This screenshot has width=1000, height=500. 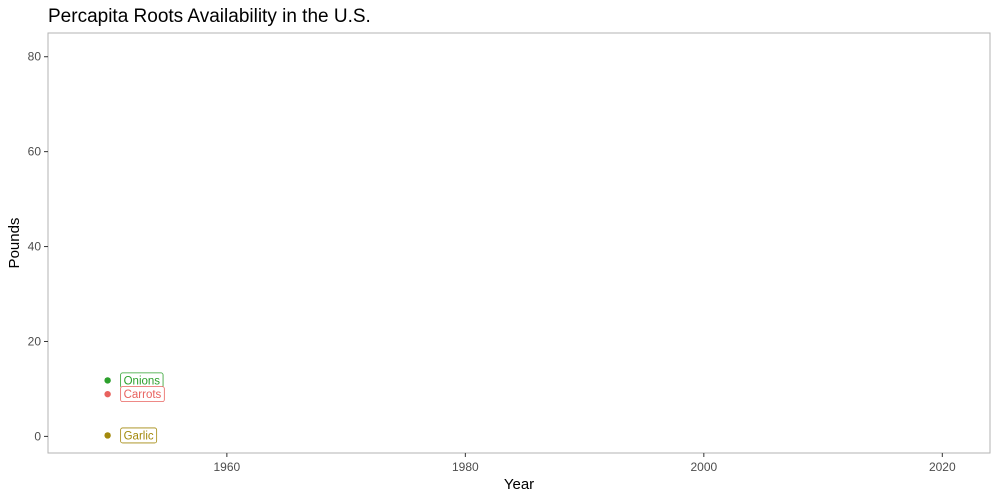 I want to click on carrots-label: Carrots, so click(x=143, y=395).